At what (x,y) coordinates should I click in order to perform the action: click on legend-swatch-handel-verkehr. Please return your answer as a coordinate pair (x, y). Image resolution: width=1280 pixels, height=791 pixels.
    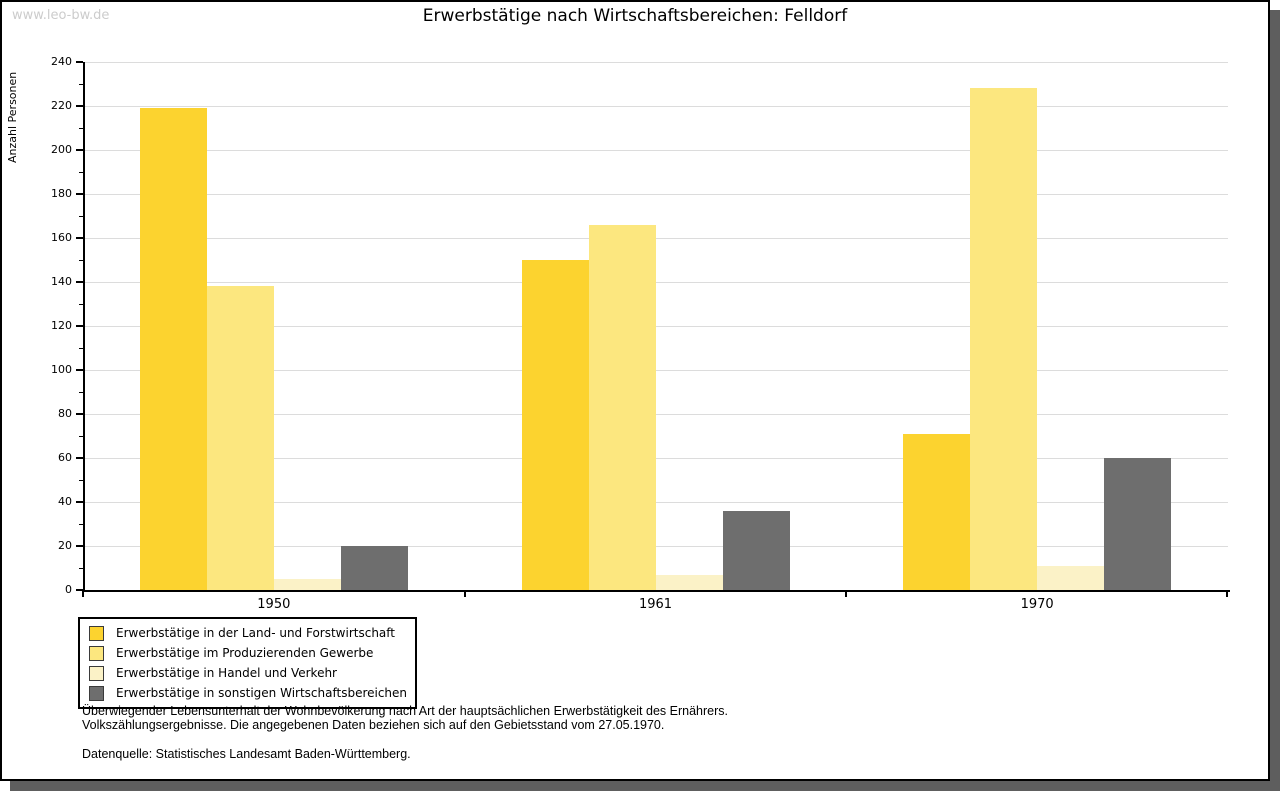
    Looking at the image, I should click on (96, 673).